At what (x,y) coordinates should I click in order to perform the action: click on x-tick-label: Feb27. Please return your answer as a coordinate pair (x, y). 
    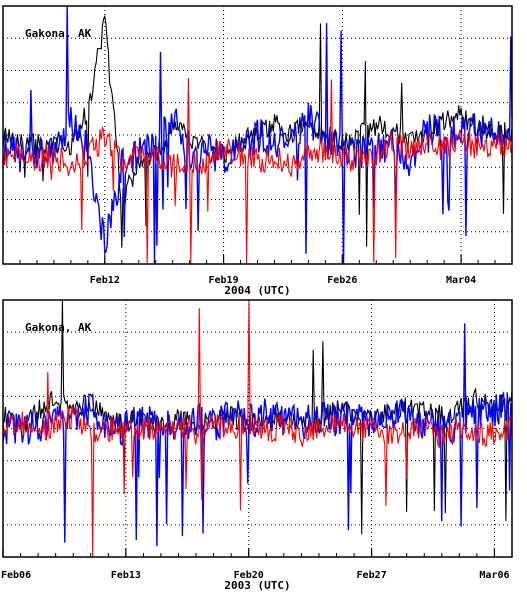
    Looking at the image, I should click on (372, 575).